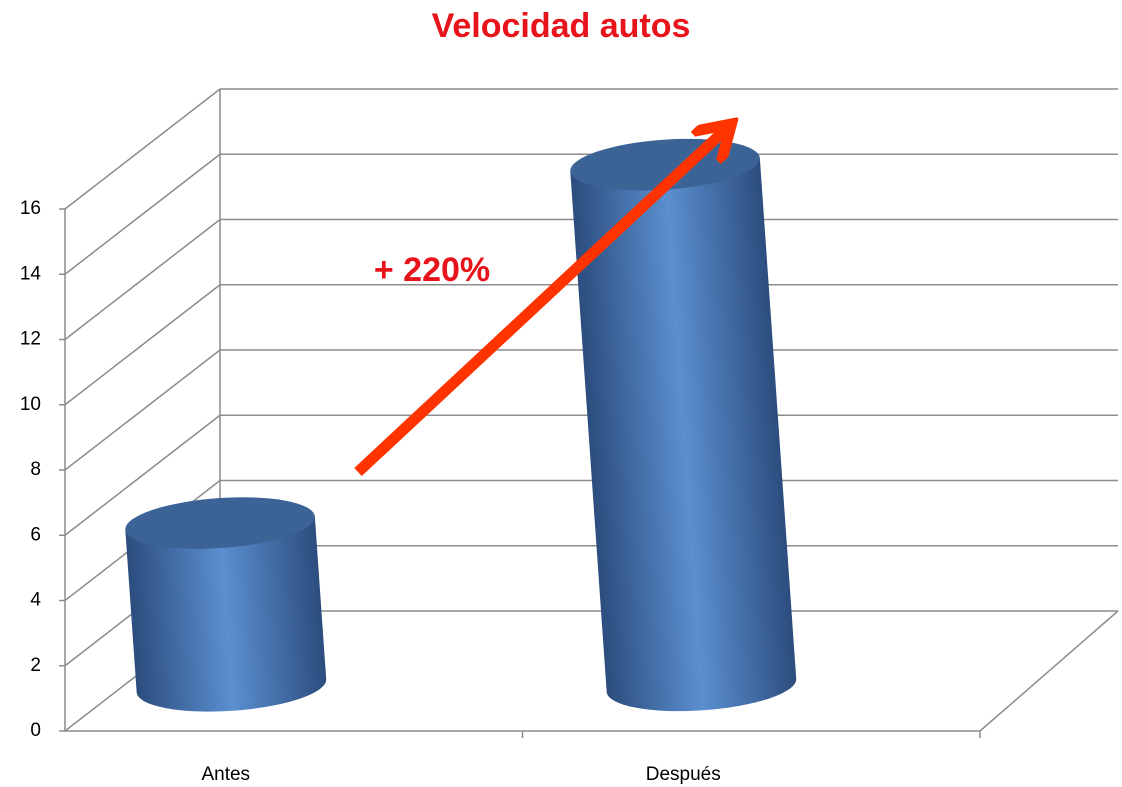 The image size is (1122, 787). Describe the element at coordinates (30, 339) in the screenshot. I see `y-tick-label: 12` at that location.